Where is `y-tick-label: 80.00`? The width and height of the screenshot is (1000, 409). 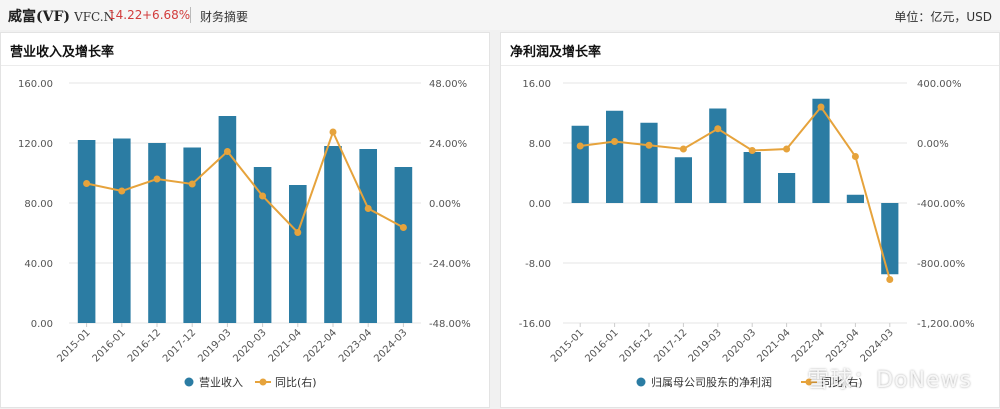 y-tick-label: 80.00 is located at coordinates (38, 204).